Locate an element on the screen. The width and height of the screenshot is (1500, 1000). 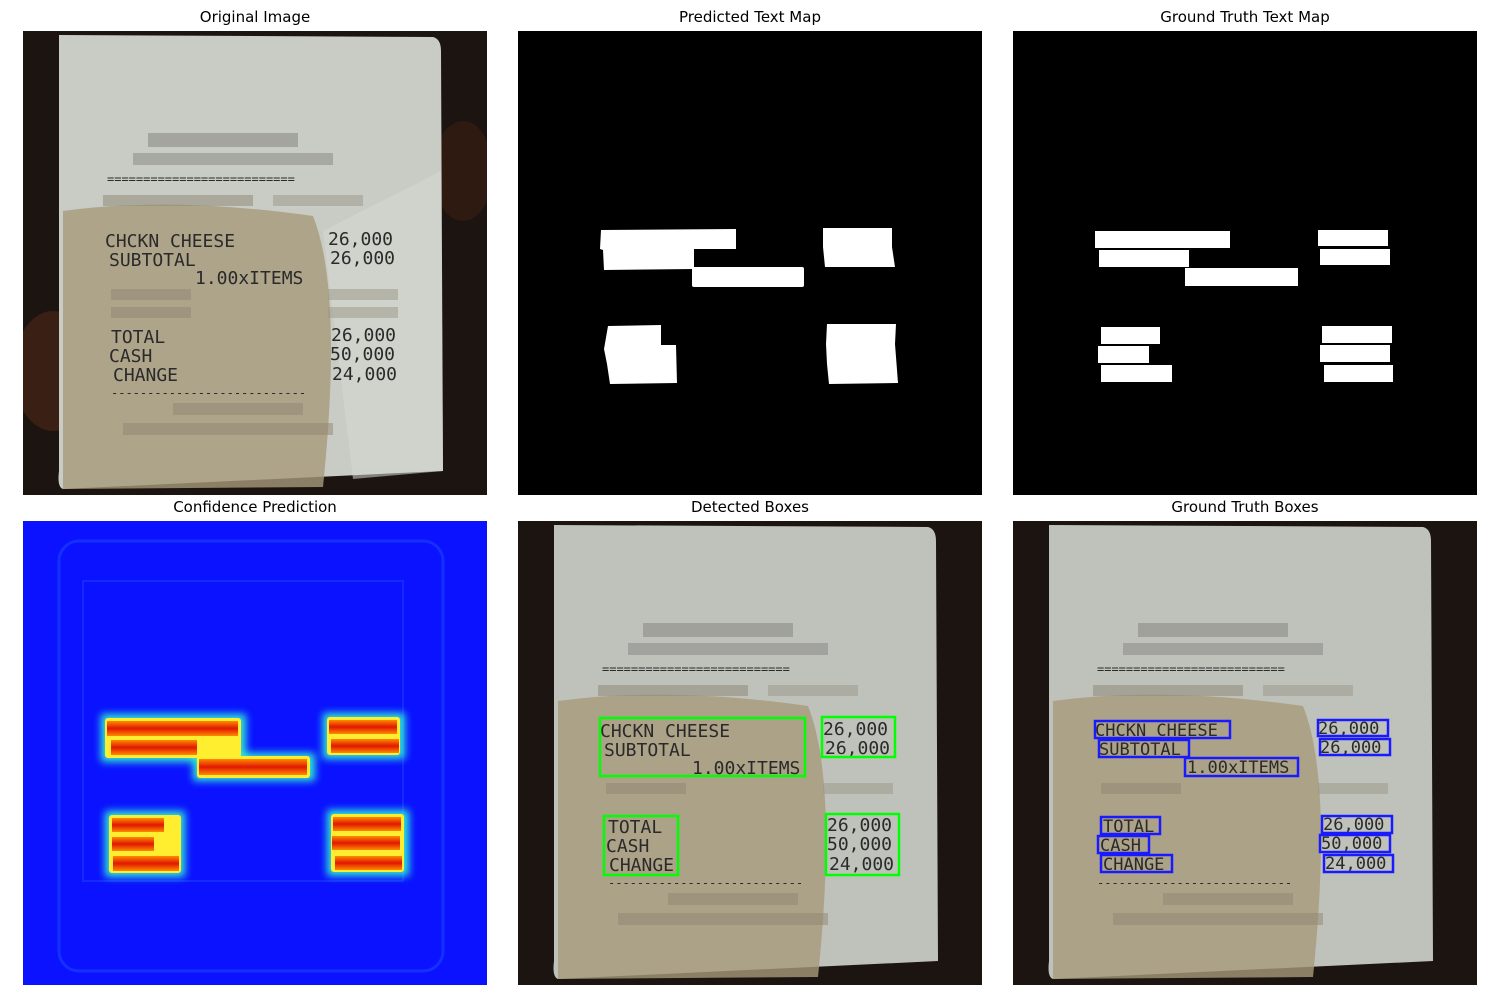
predicted-text-map is located at coordinates (750, 263).